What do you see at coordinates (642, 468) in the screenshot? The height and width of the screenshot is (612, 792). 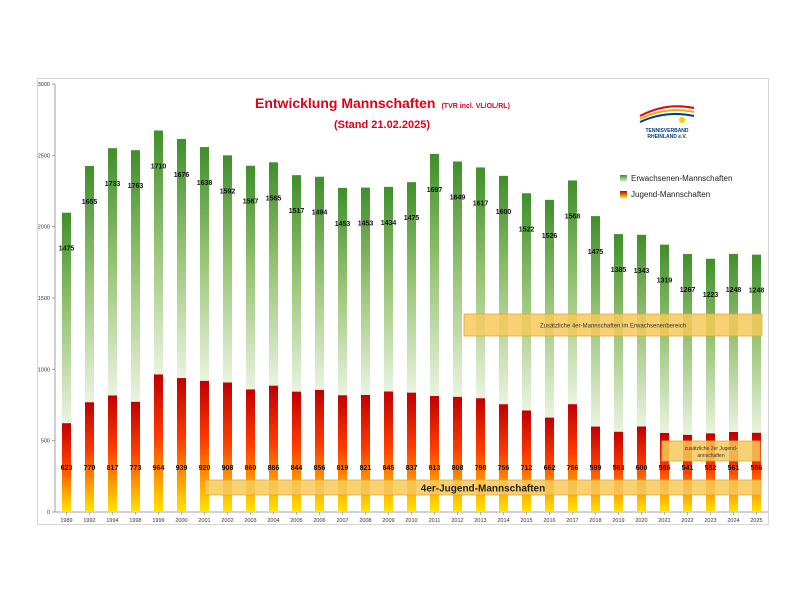 I see `data-label-youth: 600` at bounding box center [642, 468].